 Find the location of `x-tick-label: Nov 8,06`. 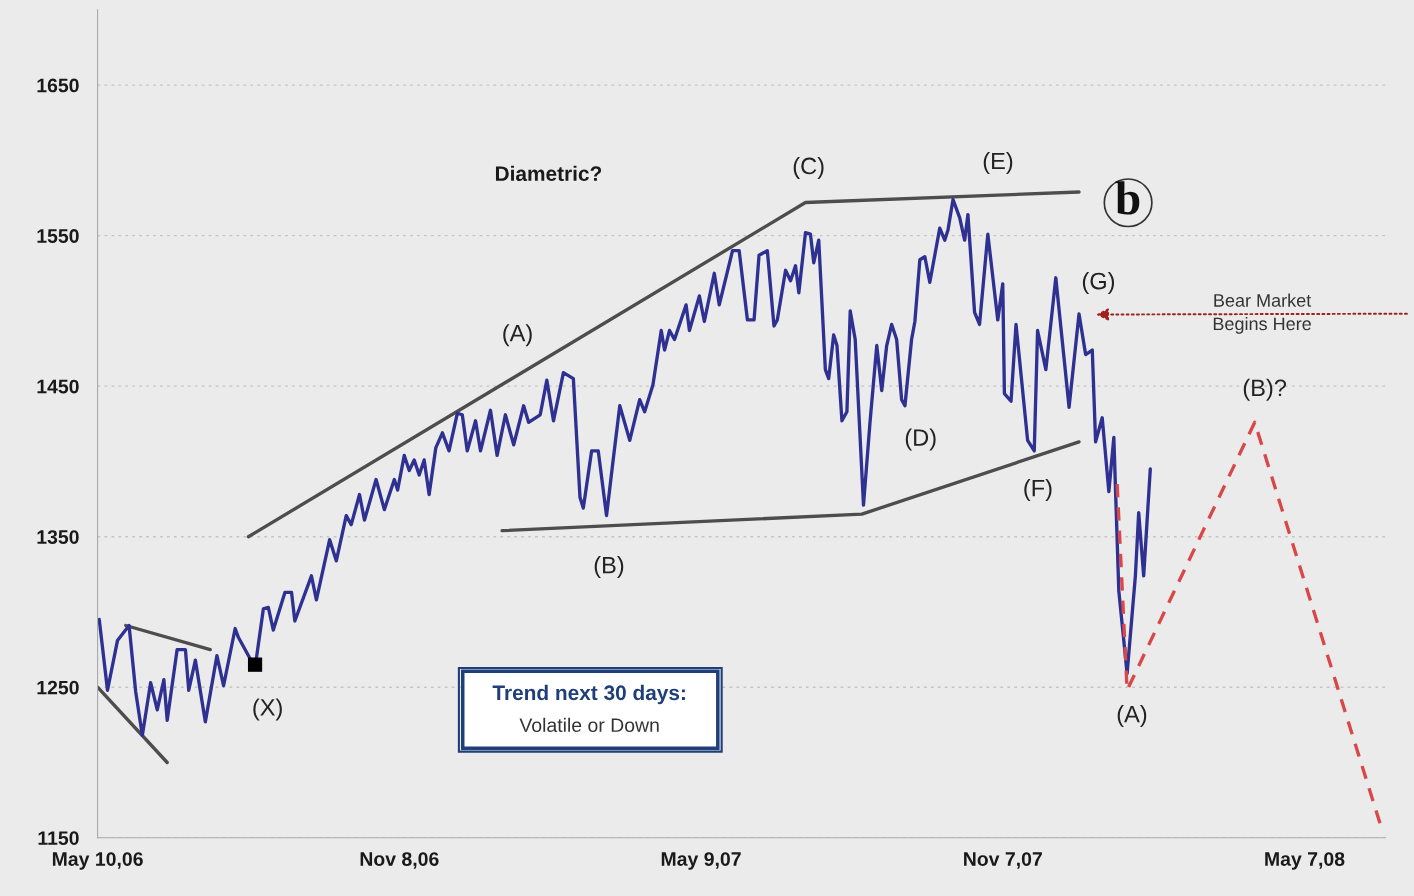

x-tick-label: Nov 8,06 is located at coordinates (399, 860).